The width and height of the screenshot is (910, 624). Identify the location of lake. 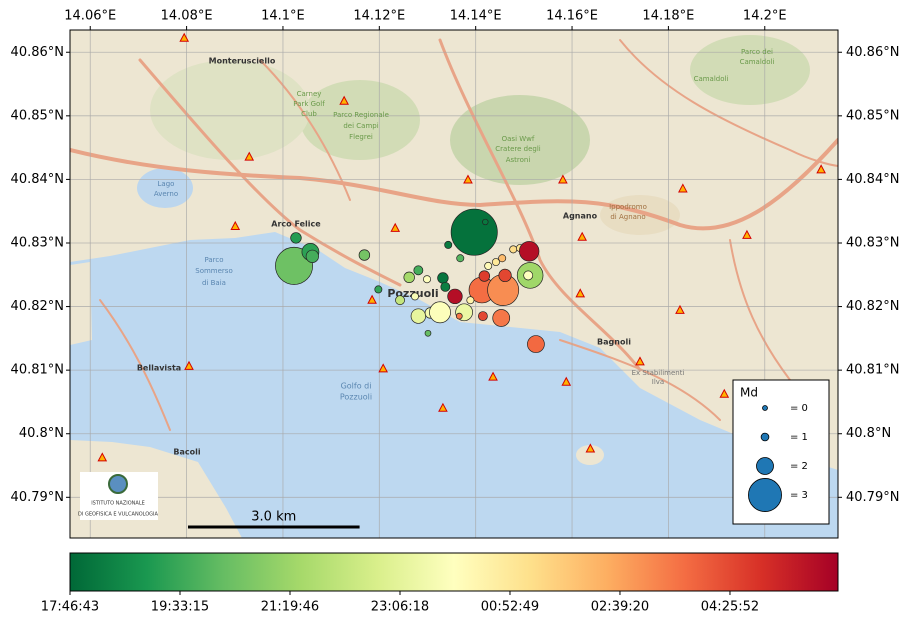
(165, 188).